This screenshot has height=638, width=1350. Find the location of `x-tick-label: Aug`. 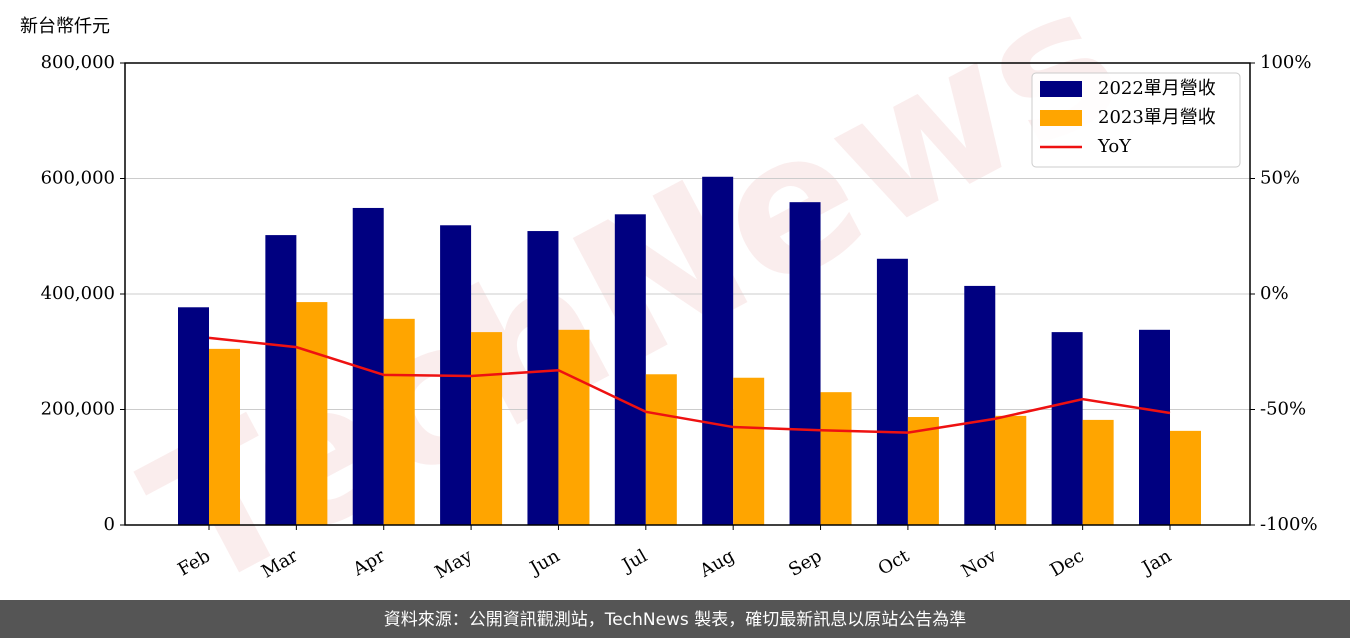

x-tick-label: Aug is located at coordinates (717, 563).